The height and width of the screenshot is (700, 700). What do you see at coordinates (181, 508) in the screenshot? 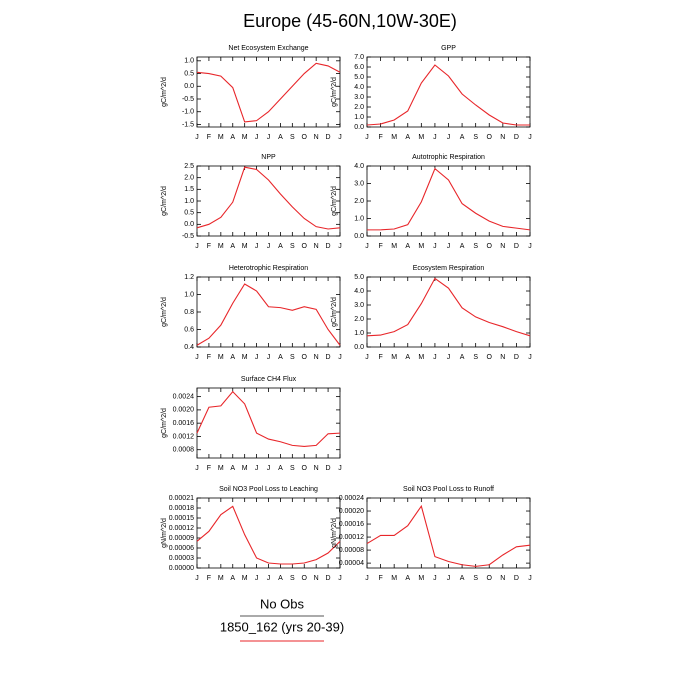
I see `y-tick-label: 0.00018` at bounding box center [181, 508].